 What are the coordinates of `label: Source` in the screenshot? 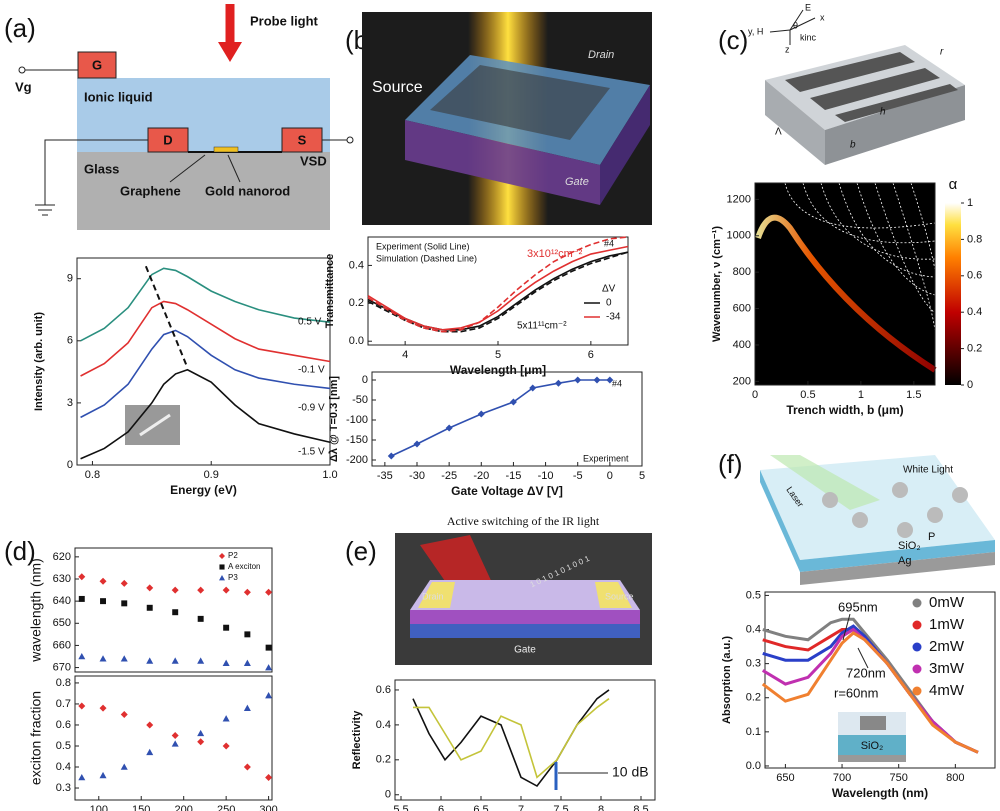 It's located at (397, 87).